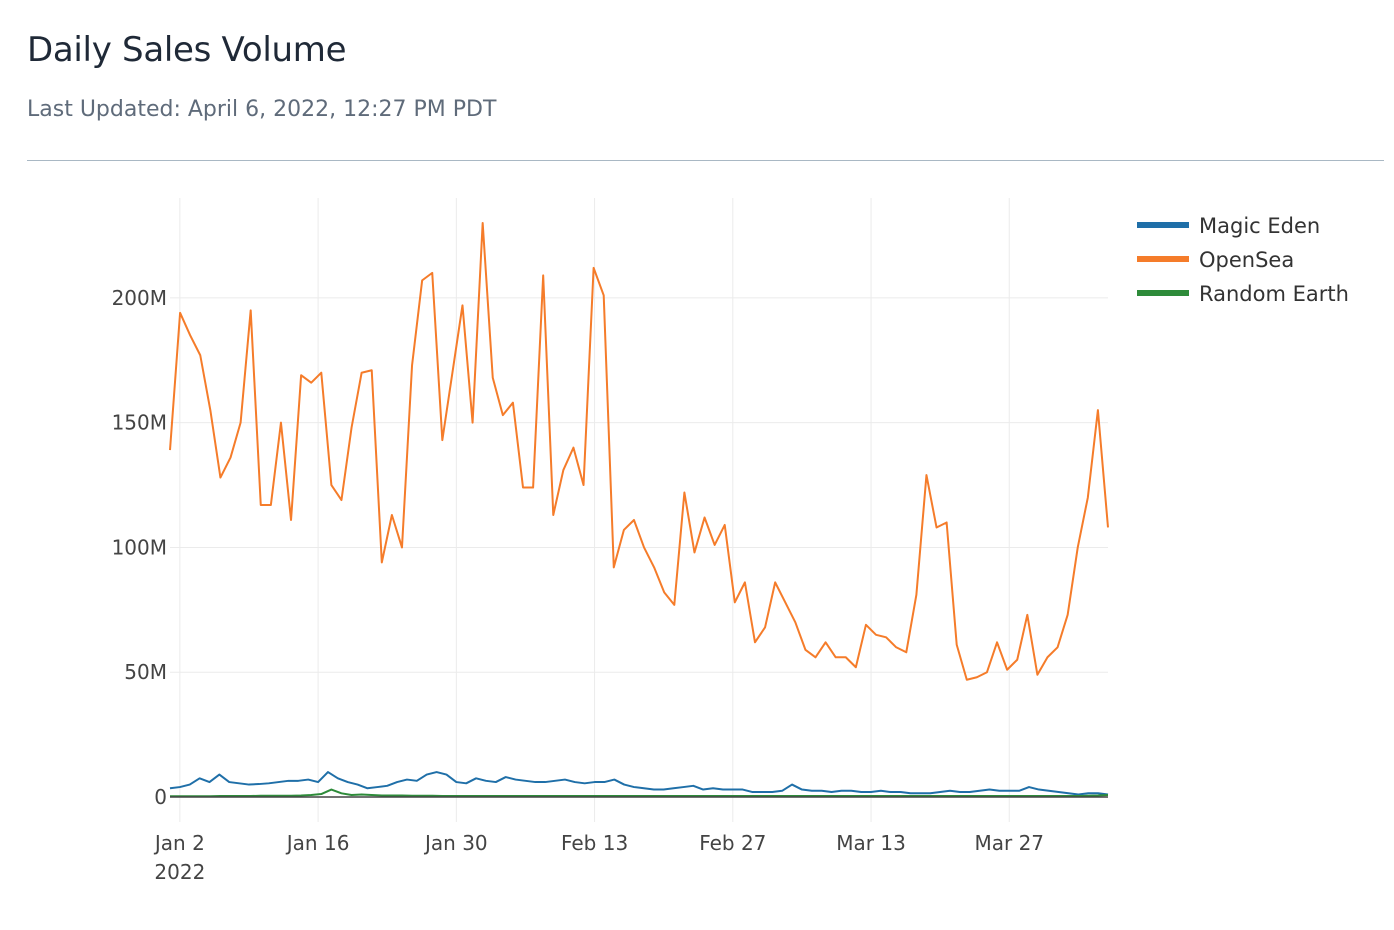 This screenshot has width=1394, height=930. I want to click on x-tick-label: Mar 27, so click(1009, 843).